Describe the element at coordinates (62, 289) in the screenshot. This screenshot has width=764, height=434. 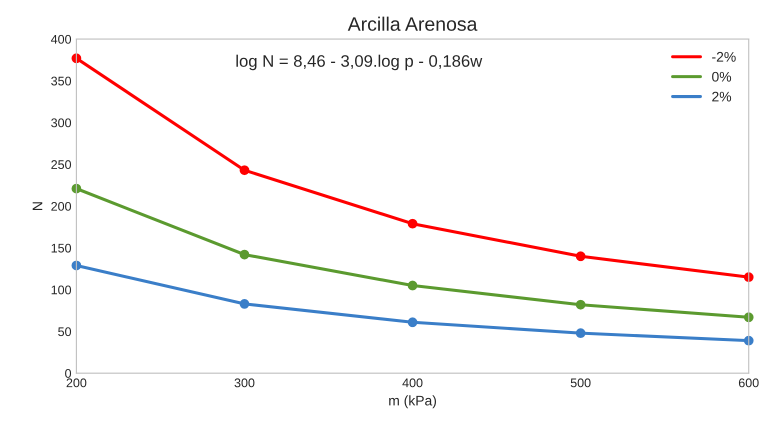
I see `y-tick-label: 100` at that location.